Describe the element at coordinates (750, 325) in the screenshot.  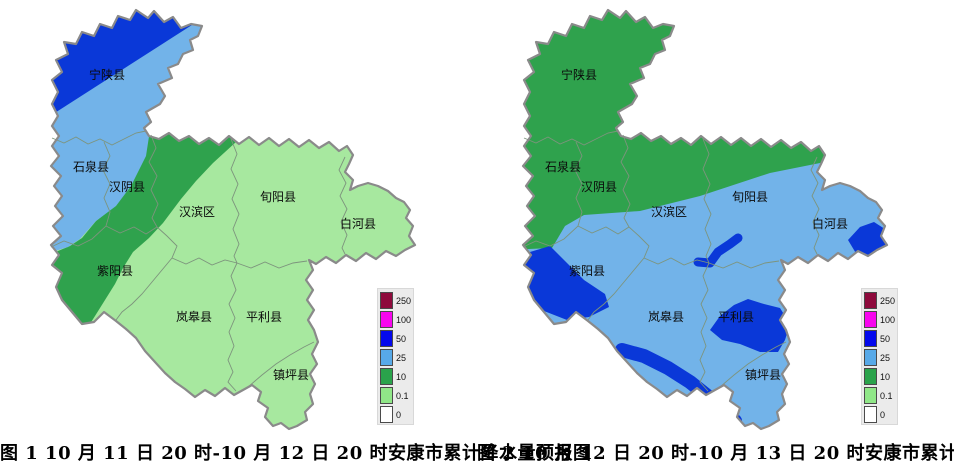
I see `map2-heavy-patch-pingli` at that location.